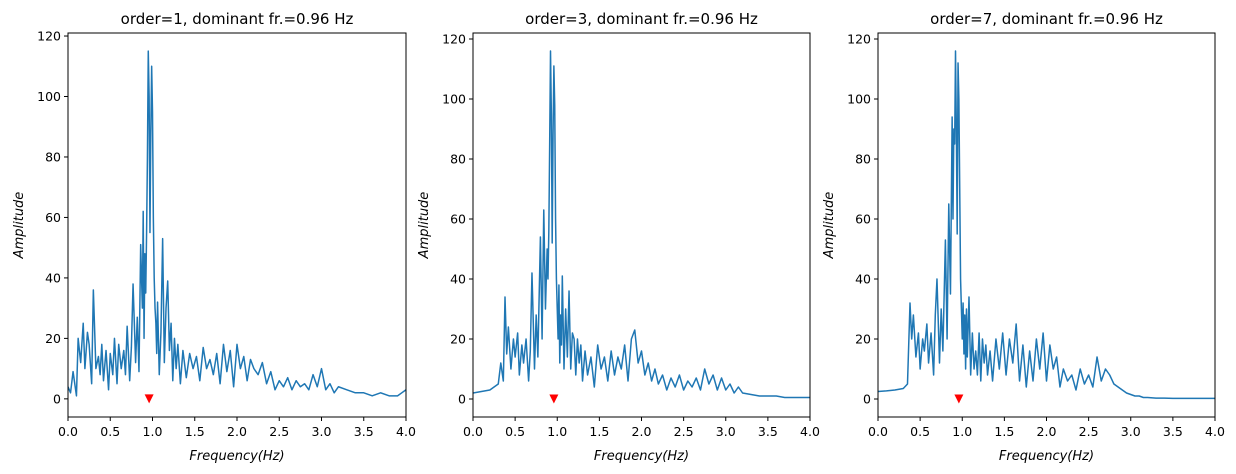  What do you see at coordinates (641, 19) in the screenshot?
I see `subplot-title: order=3, dominant fr.=0.96 Hz` at bounding box center [641, 19].